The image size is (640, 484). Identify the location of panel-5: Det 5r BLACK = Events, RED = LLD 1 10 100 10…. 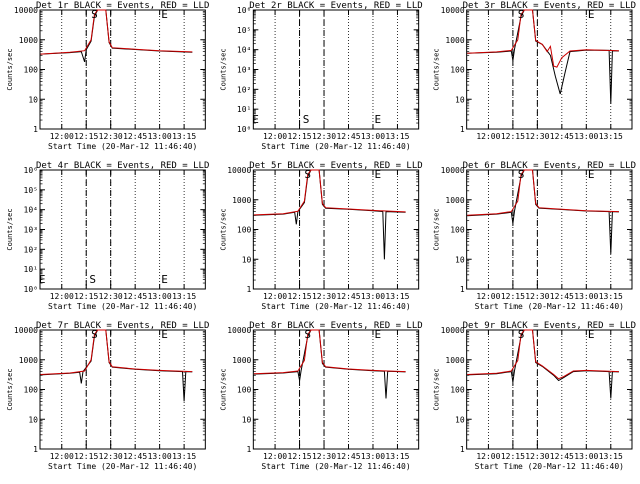
(320, 236).